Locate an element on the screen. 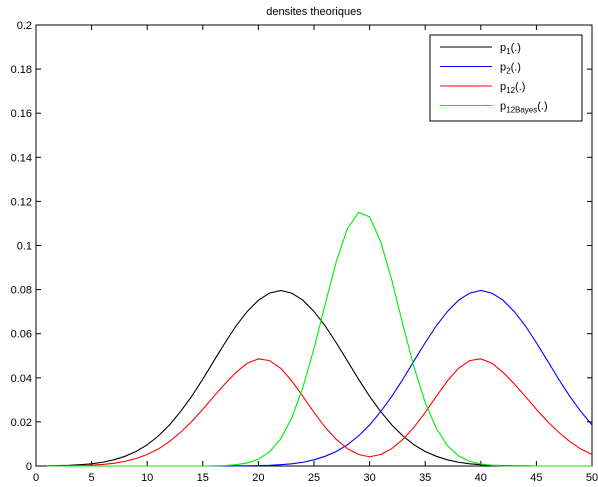 The image size is (598, 487). x-tick-label: 45 is located at coordinates (536, 478).